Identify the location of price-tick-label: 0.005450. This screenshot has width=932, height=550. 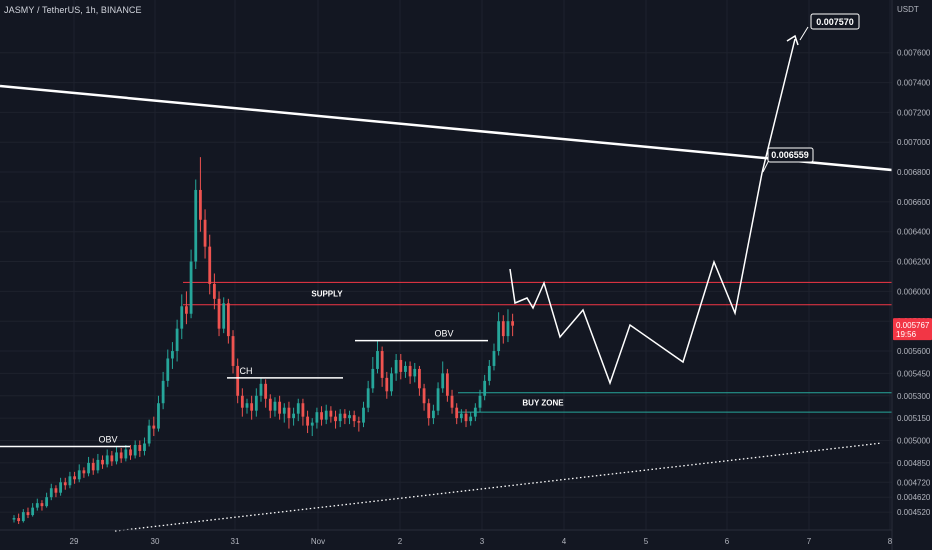
(914, 373).